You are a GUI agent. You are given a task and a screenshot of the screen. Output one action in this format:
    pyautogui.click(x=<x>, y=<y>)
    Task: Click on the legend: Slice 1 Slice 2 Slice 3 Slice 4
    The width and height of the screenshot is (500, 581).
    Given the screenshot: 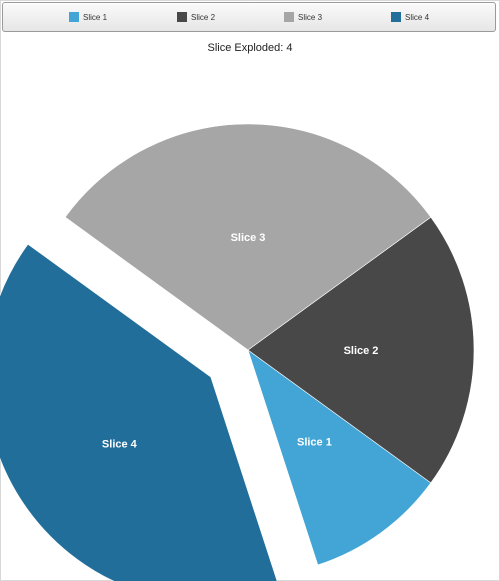 What is the action you would take?
    pyautogui.click(x=249, y=17)
    